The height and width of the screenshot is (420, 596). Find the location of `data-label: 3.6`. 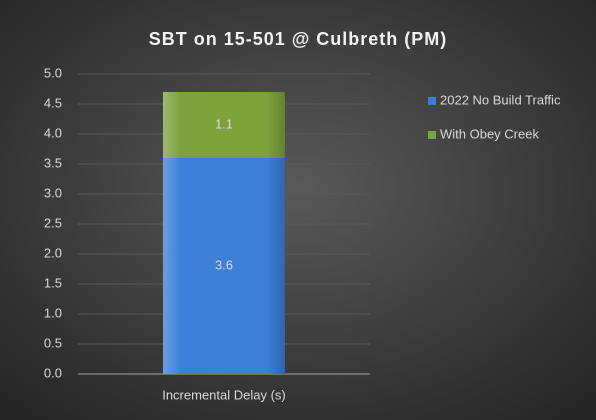

data-label: 3.6 is located at coordinates (224, 264).